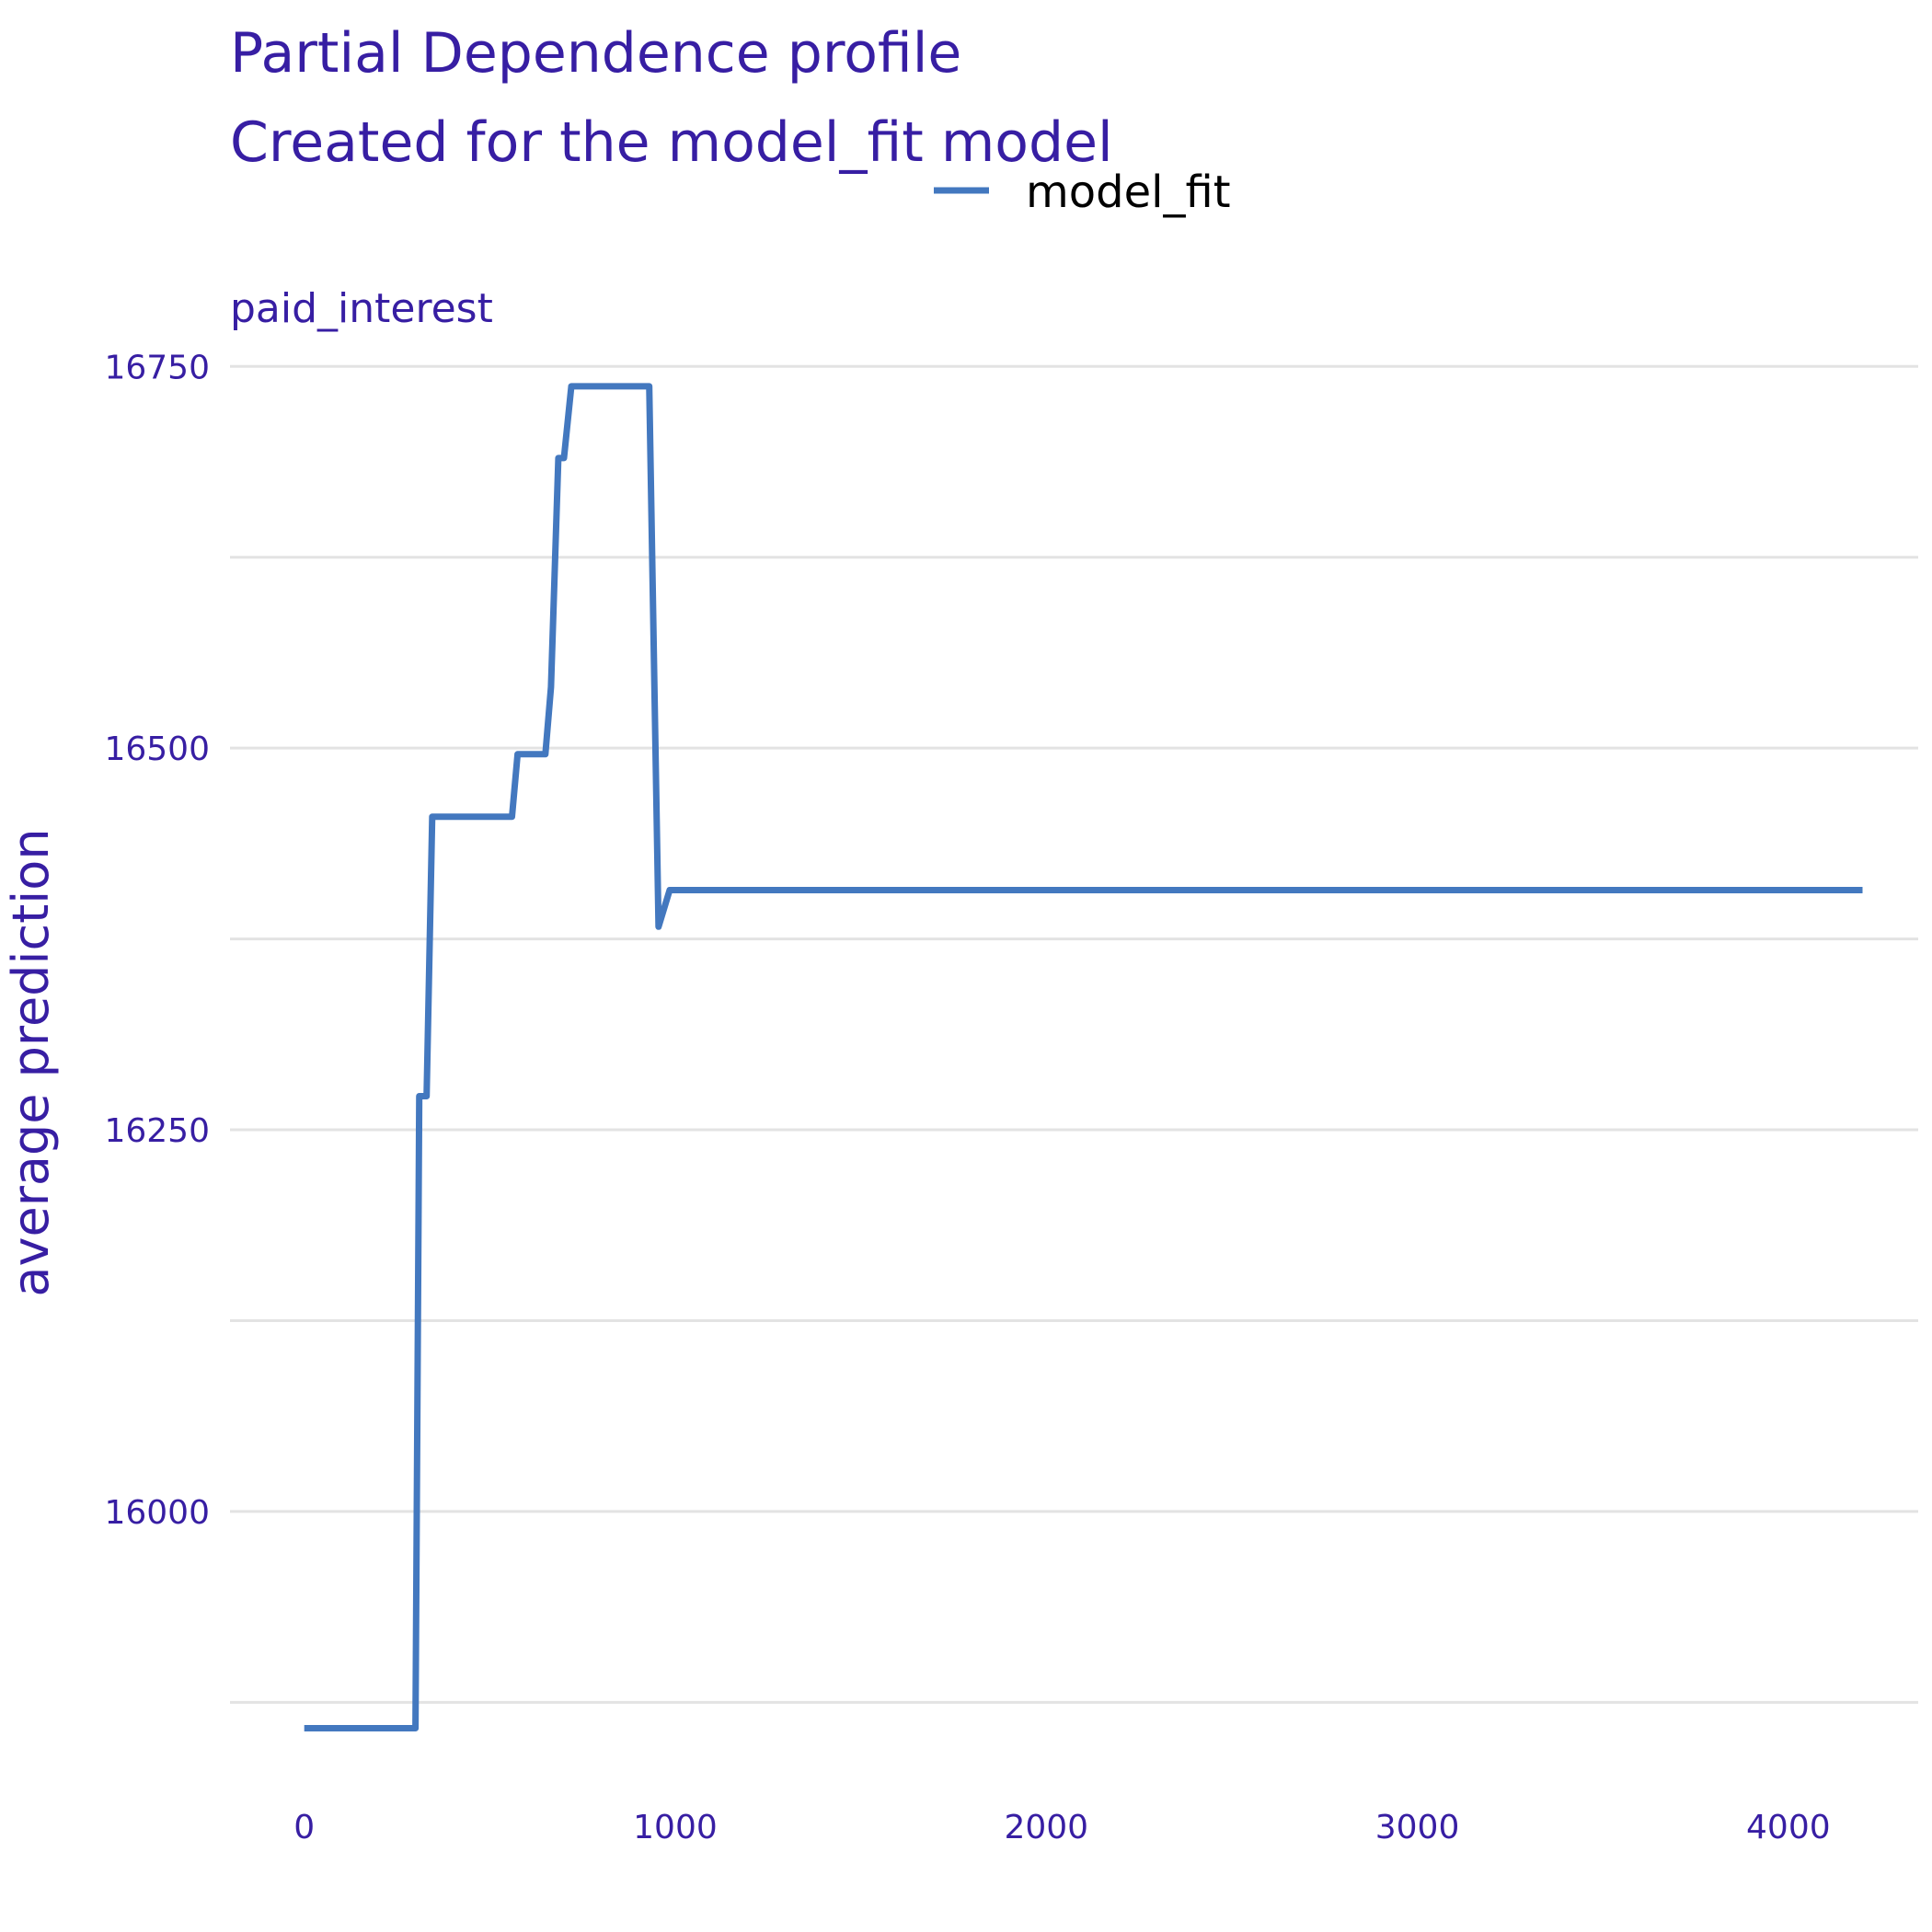 Image resolution: width=1932 pixels, height=1932 pixels. I want to click on y-tick-label-16750: 16750, so click(157, 367).